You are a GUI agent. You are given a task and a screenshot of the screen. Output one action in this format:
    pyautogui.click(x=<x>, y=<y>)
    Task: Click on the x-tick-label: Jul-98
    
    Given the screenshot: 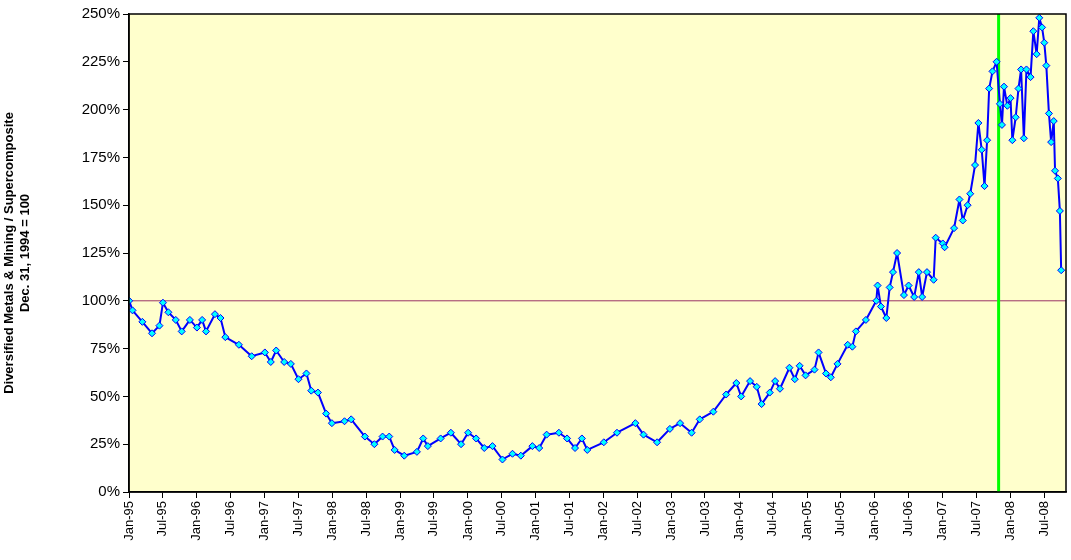 What is the action you would take?
    pyautogui.click(x=365, y=519)
    